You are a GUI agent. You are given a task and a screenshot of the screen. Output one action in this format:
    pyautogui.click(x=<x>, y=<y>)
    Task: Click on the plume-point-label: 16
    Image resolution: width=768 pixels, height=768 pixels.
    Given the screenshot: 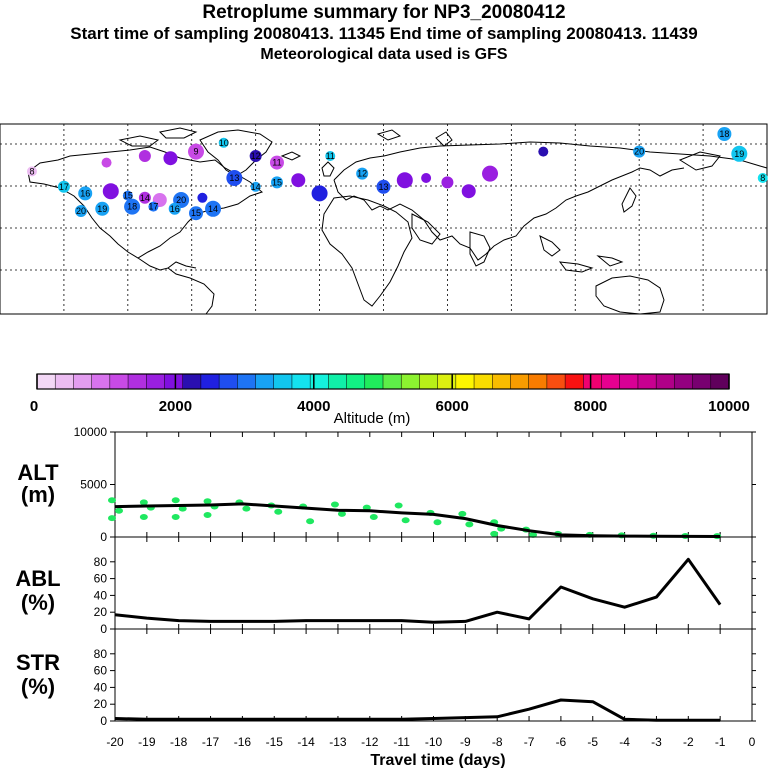 What is the action you would take?
    pyautogui.click(x=175, y=209)
    